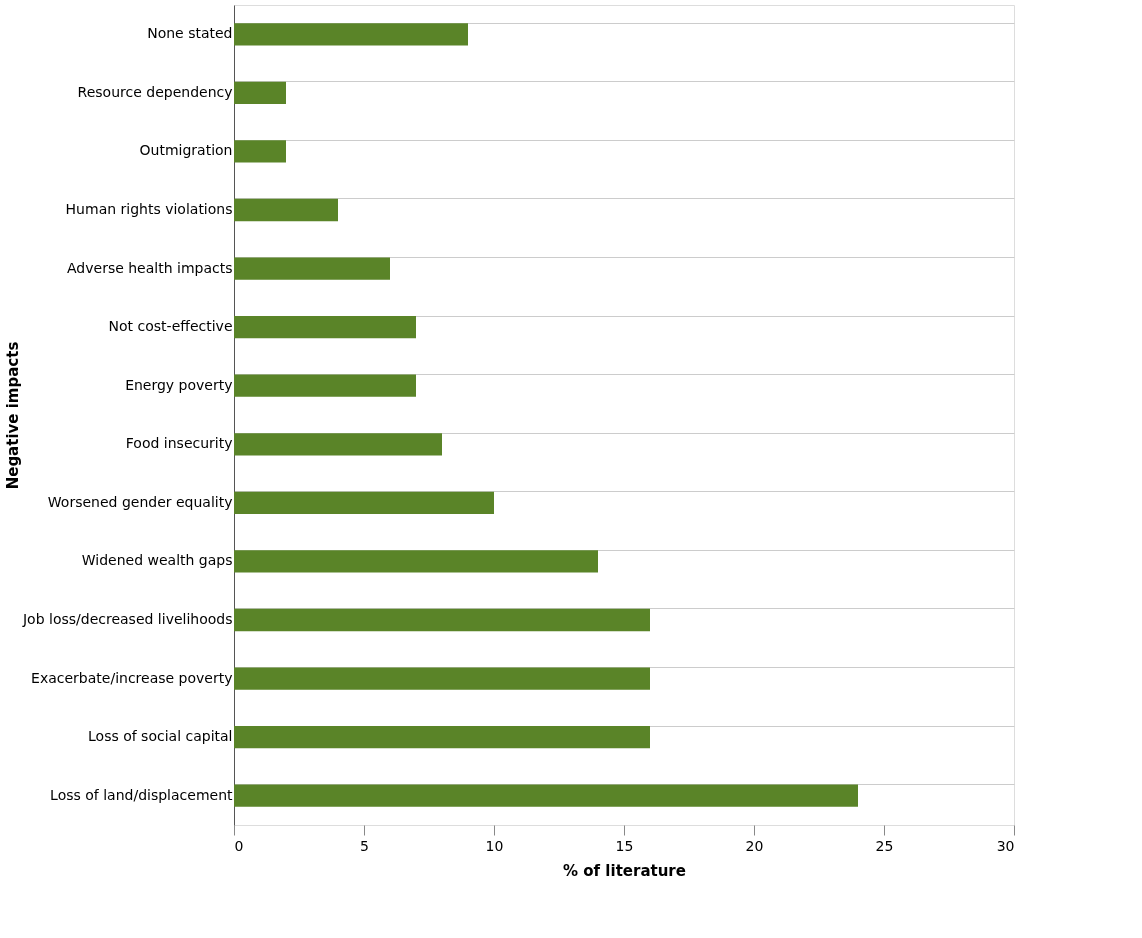 The image size is (1142, 938). Describe the element at coordinates (141, 794) in the screenshot. I see `y-tick-label: Loss of land/displacement` at that location.